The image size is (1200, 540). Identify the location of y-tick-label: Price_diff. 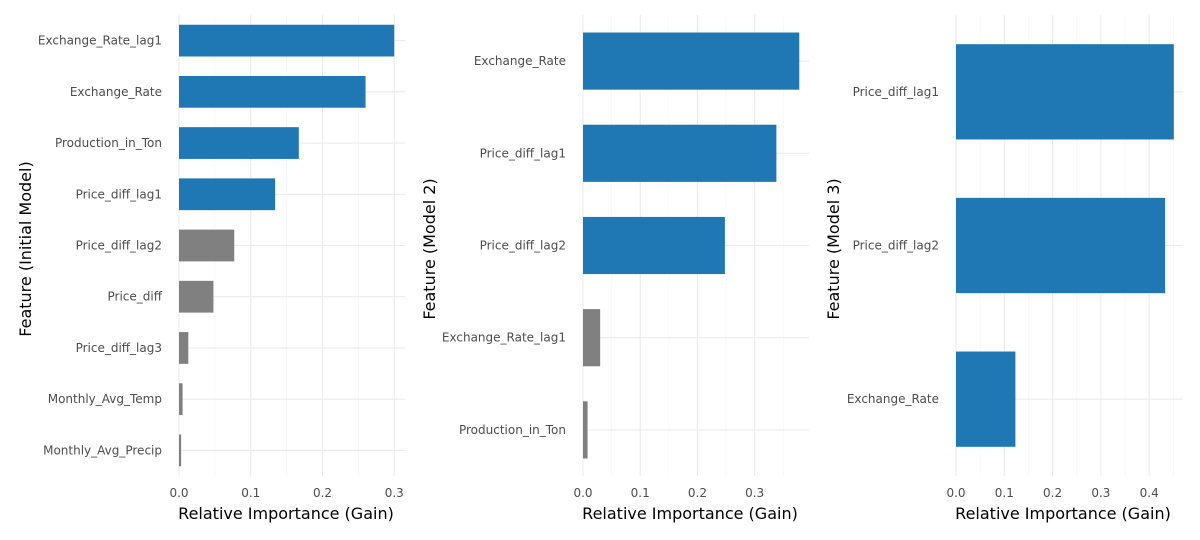
(135, 297).